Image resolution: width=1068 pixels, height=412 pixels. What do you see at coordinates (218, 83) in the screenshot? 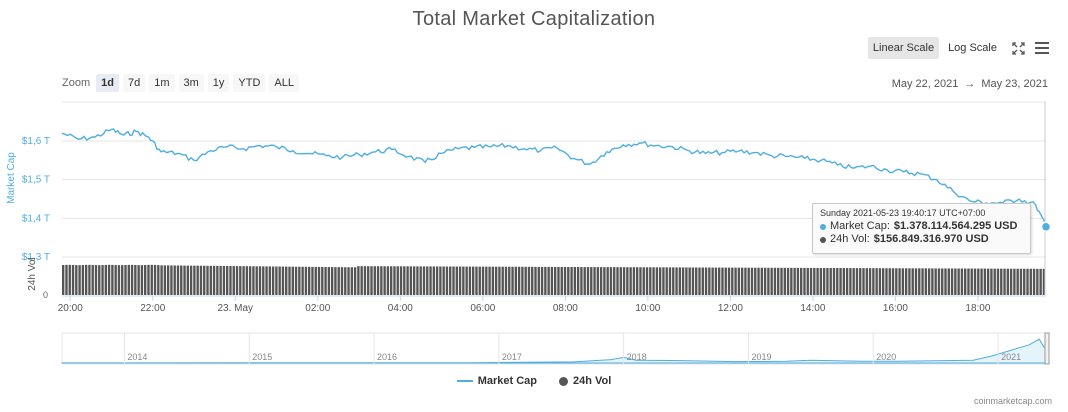
I see `zoom-1y-button: 1y` at bounding box center [218, 83].